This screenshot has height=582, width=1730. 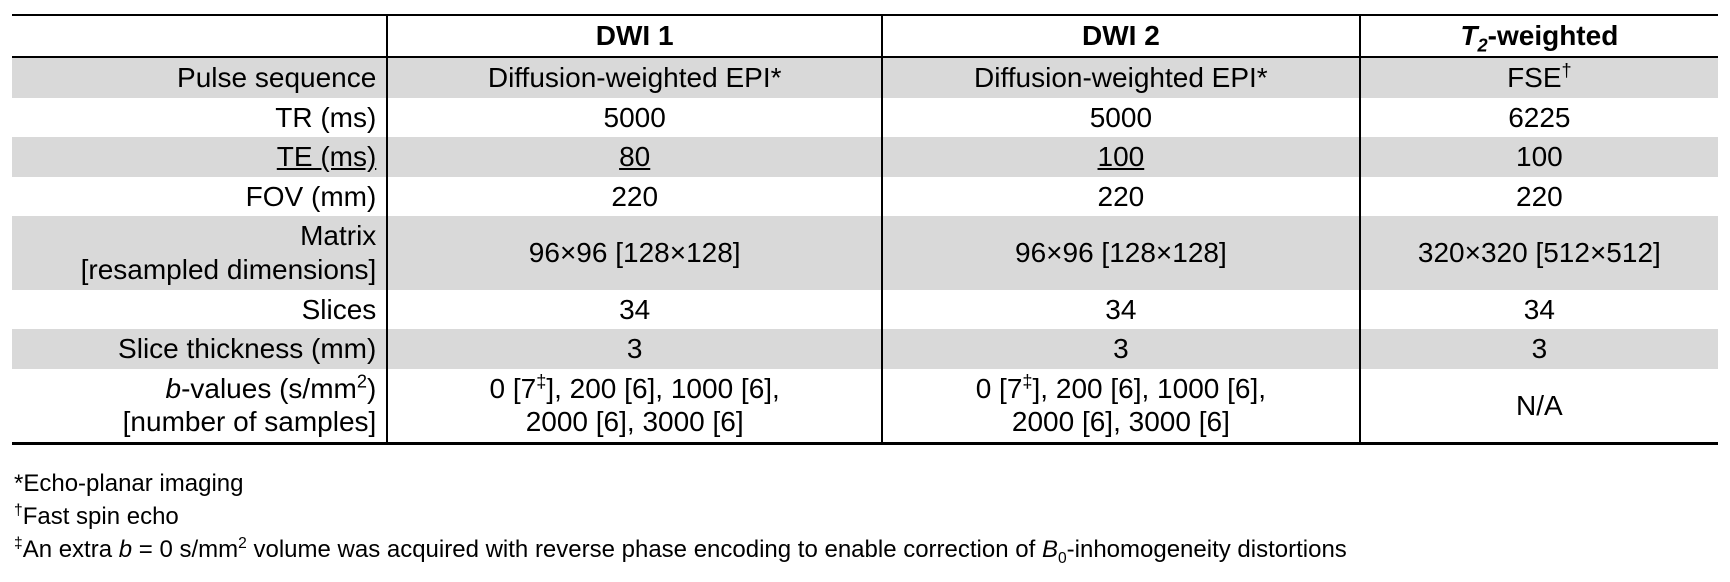 I want to click on table-header-row: DWI 1 DWI 2 T2-weighted, so click(x=865, y=36).